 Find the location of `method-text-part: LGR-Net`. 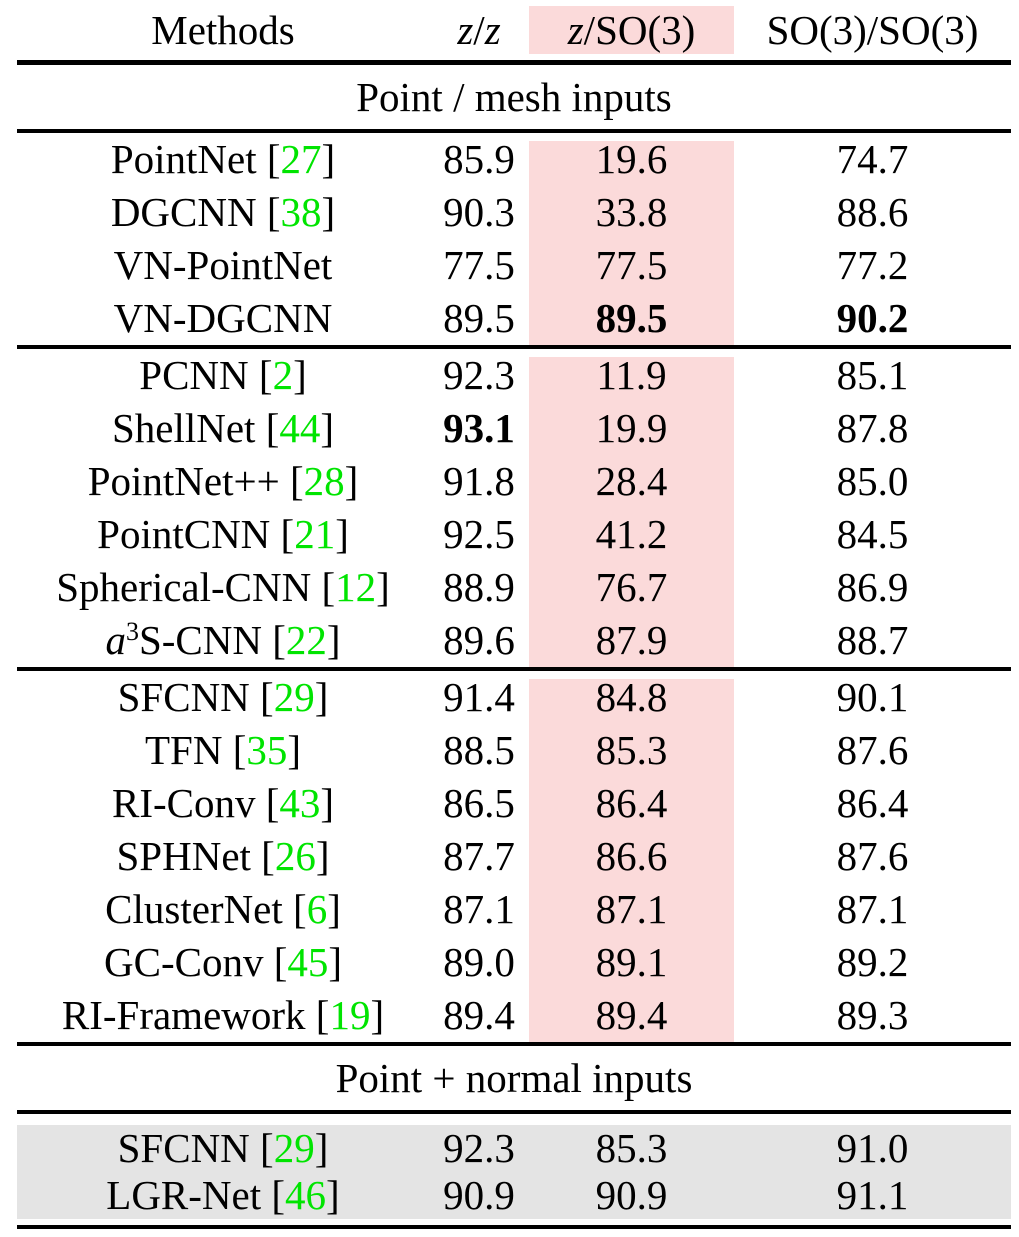

method-text-part: LGR-Net is located at coordinates (184, 1195).